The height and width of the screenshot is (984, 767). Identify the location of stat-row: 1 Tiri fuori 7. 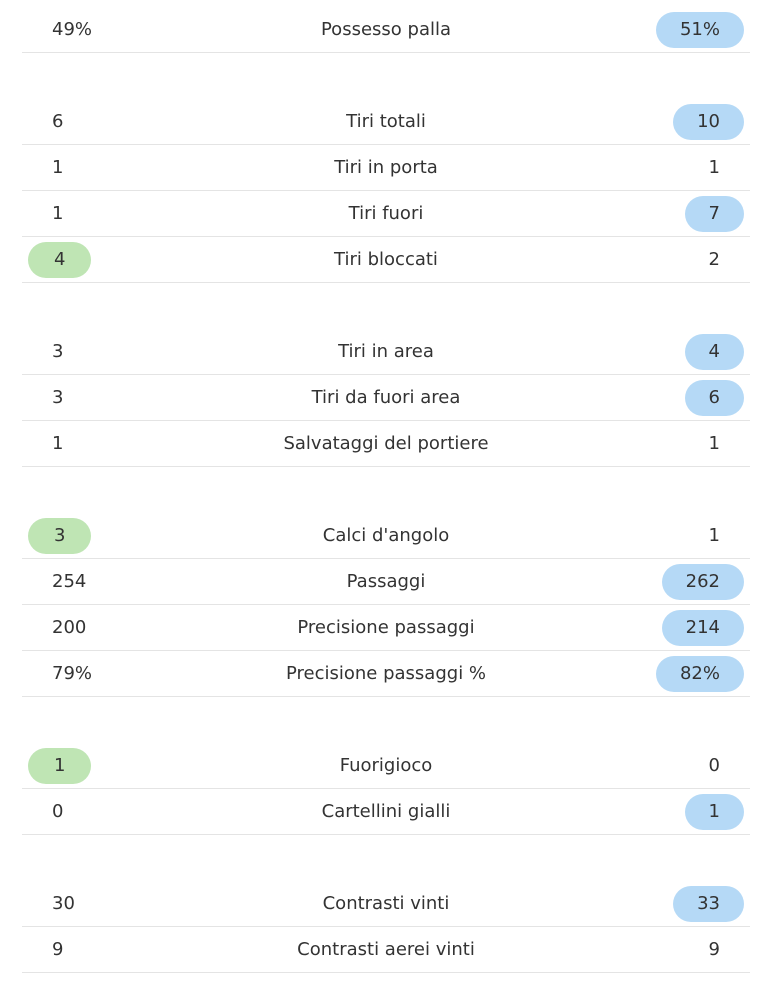
(386, 214).